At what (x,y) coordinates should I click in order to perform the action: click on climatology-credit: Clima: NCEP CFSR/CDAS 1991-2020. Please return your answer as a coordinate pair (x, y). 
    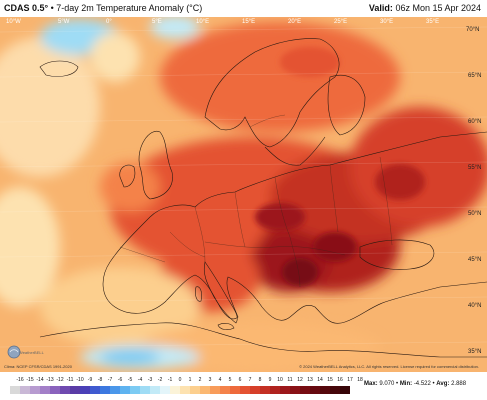
    Looking at the image, I should click on (38, 366).